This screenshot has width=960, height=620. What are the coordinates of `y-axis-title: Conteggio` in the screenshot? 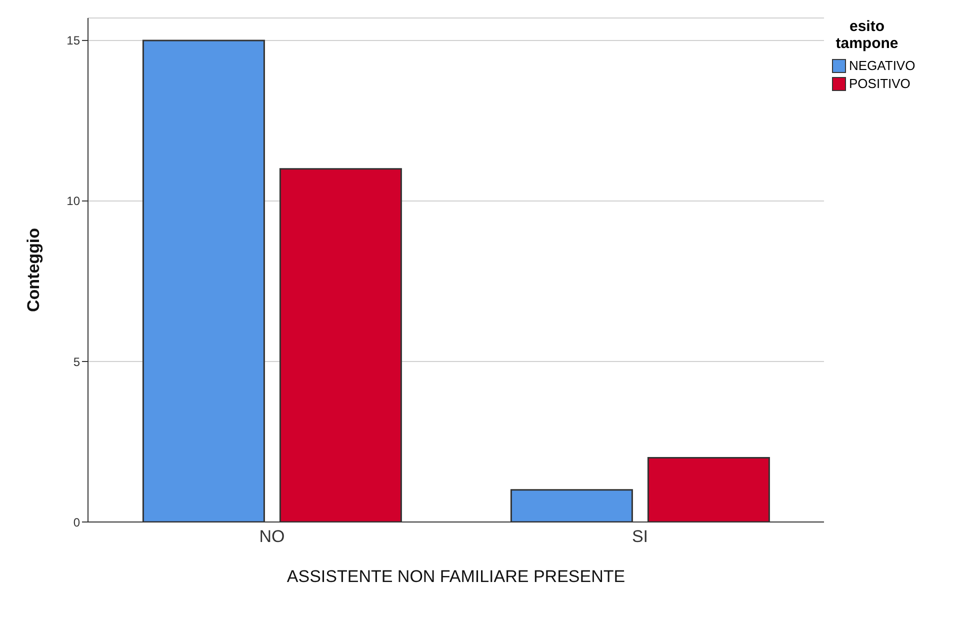 It's located at (34, 270).